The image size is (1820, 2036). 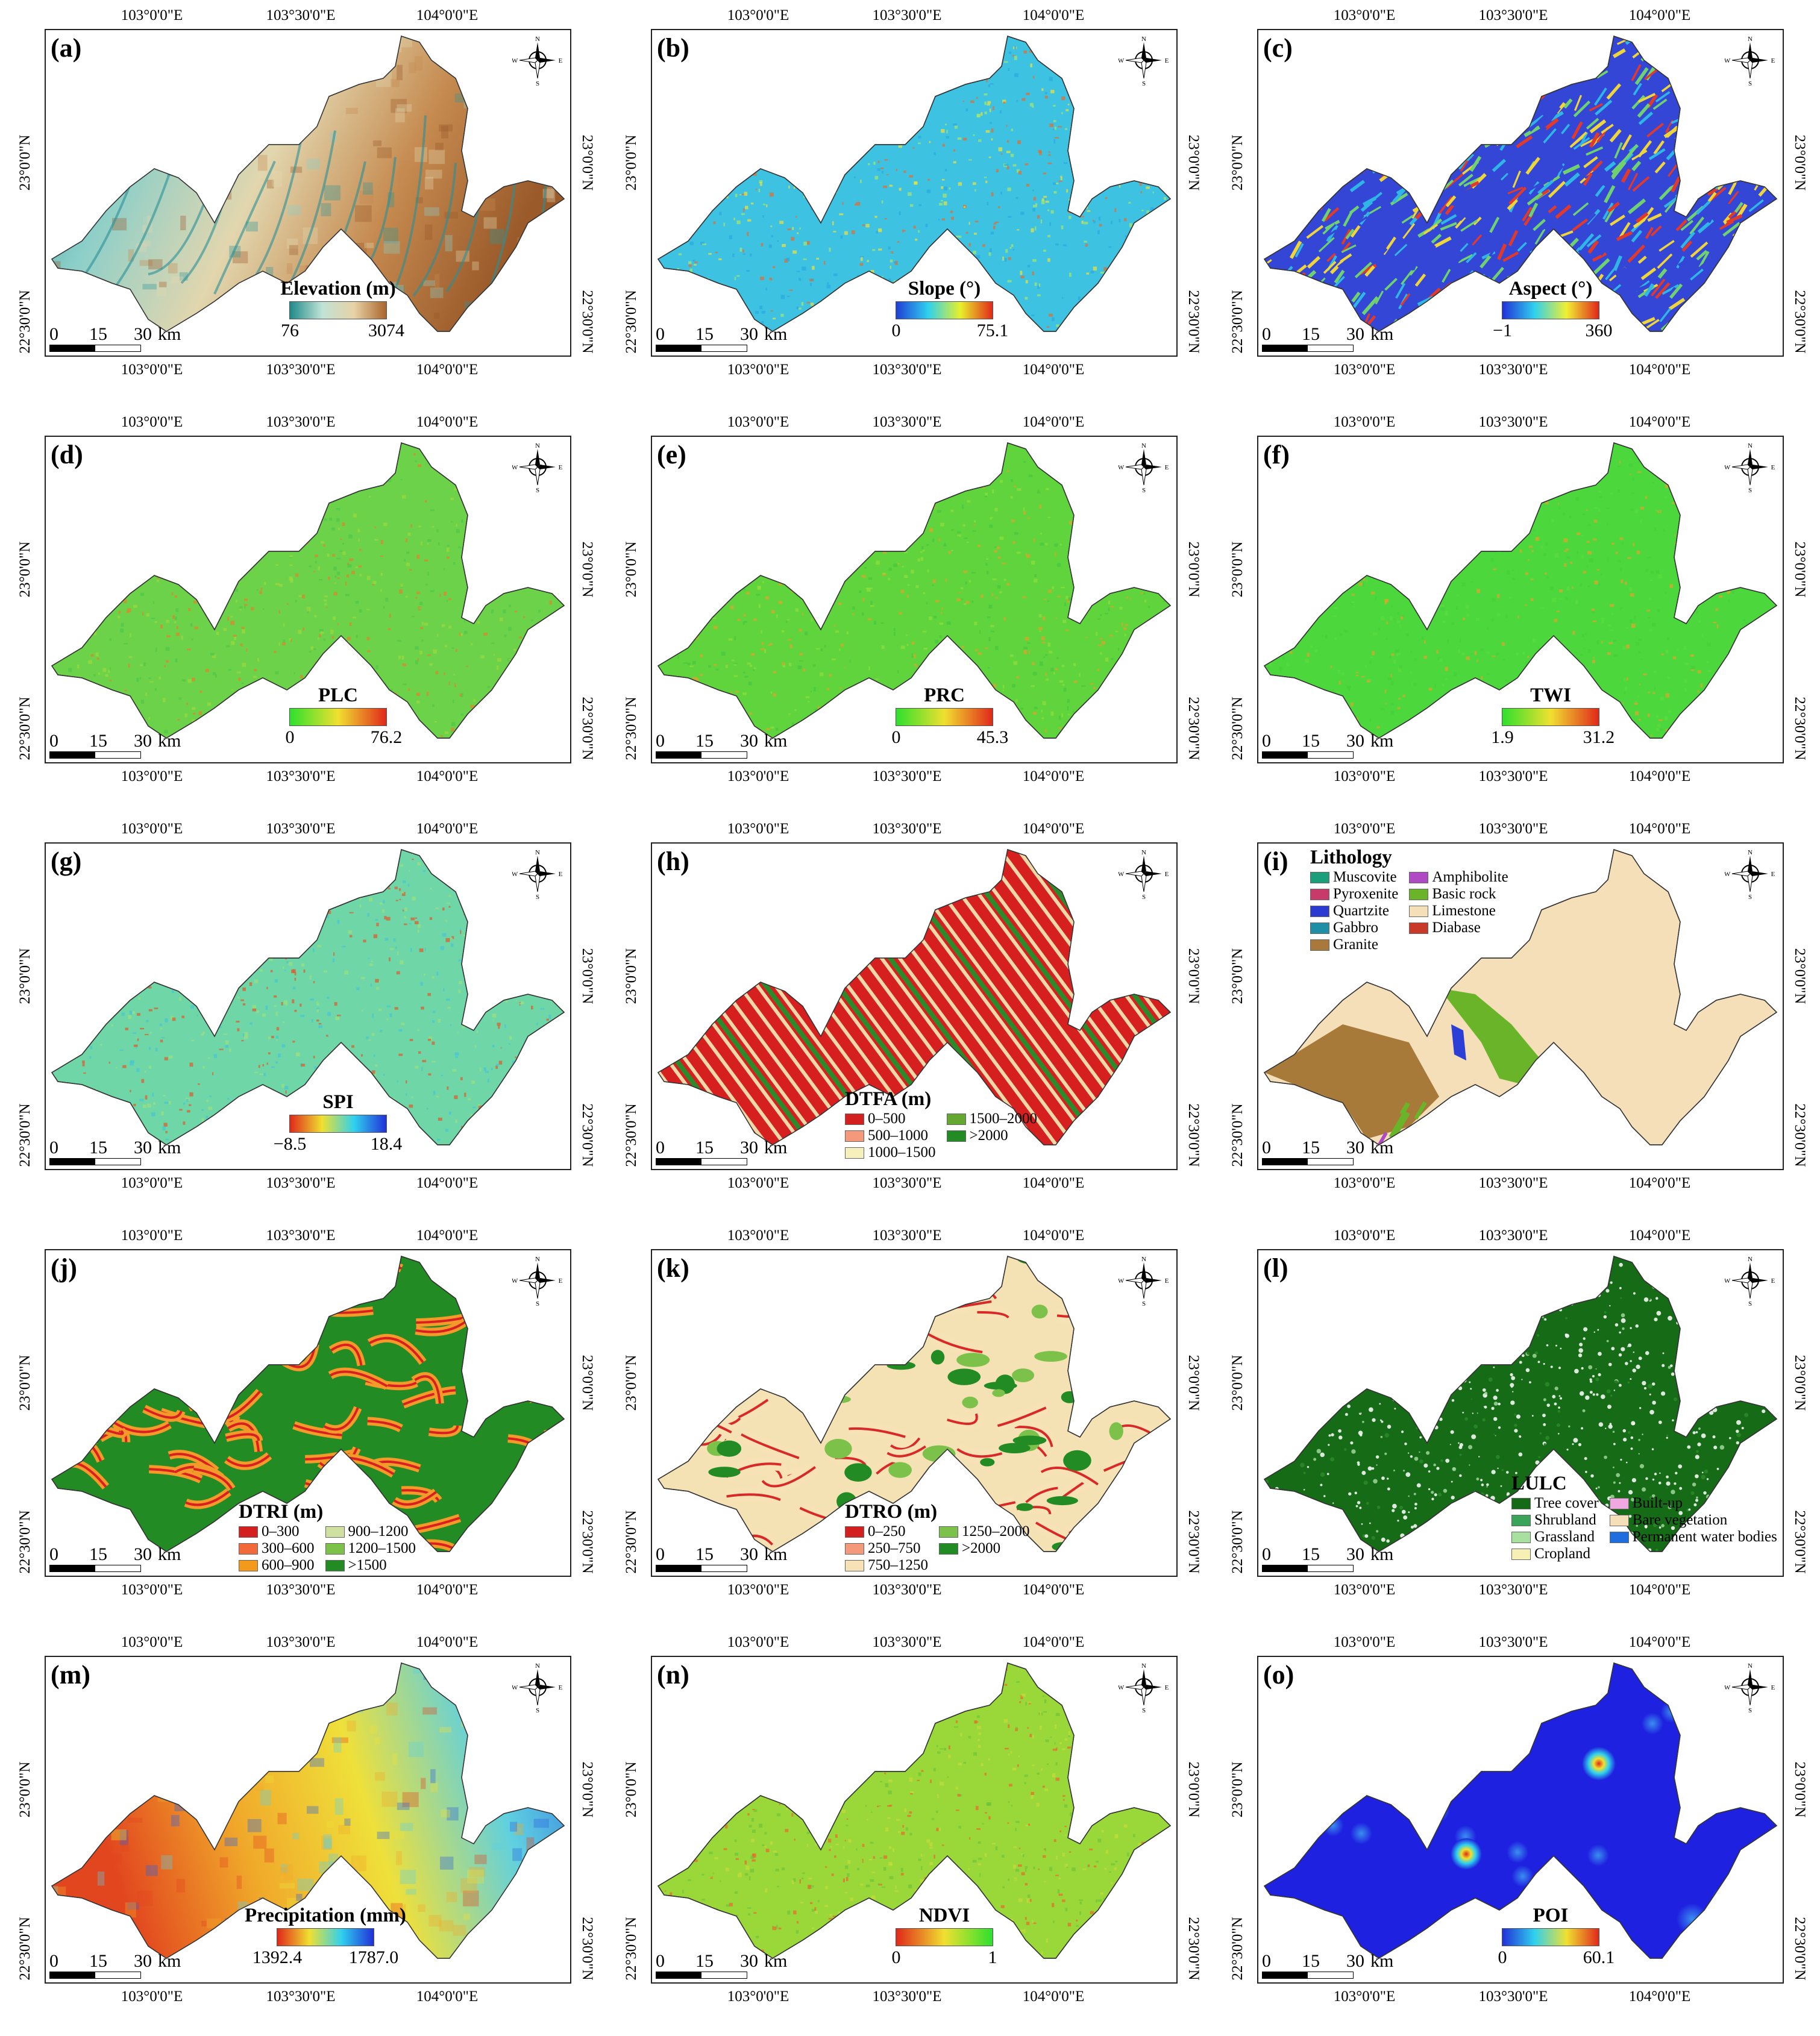 I want to click on legend-item: Tree cover, so click(x=1555, y=1503).